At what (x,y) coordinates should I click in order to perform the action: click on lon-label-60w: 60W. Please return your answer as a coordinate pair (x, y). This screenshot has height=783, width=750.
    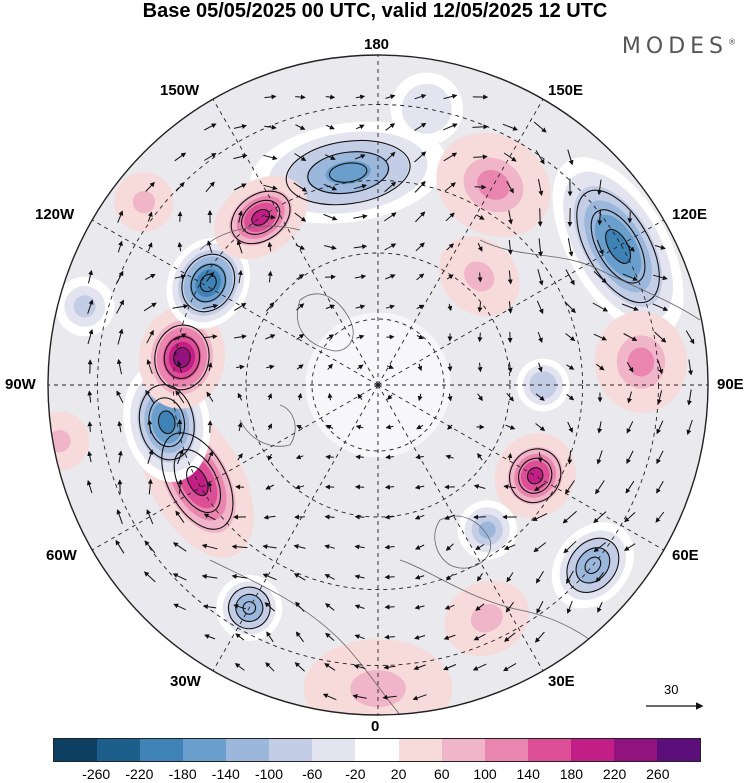
    Looking at the image, I should click on (61, 555).